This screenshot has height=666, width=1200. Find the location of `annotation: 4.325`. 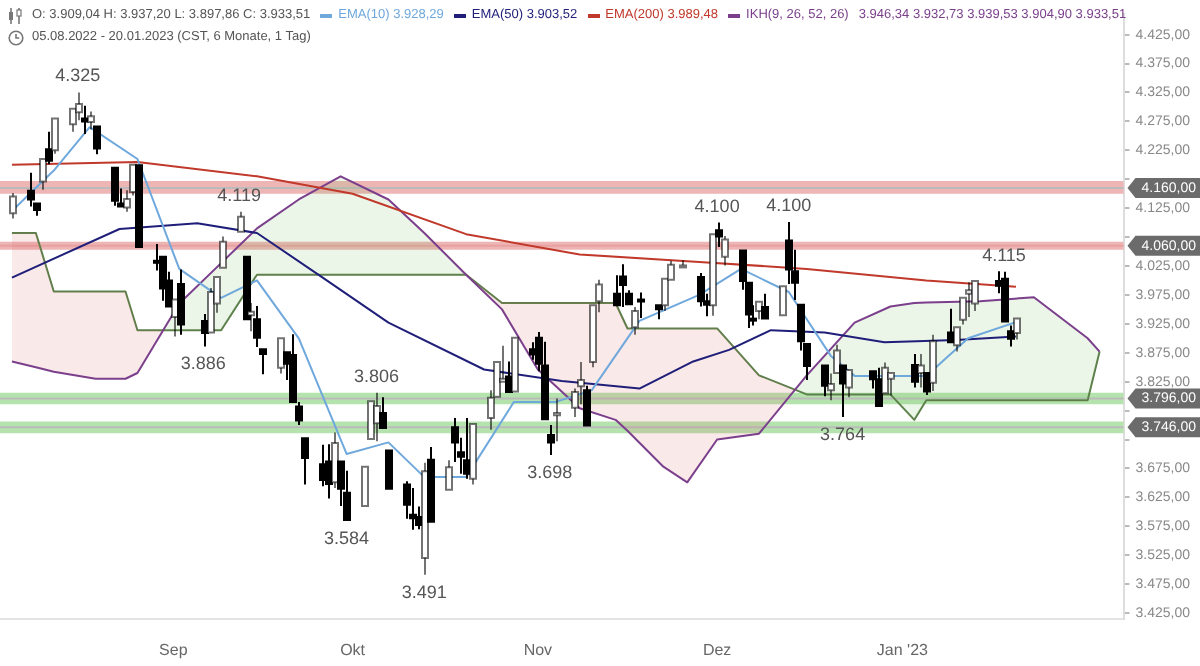

annotation: 4.325 is located at coordinates (78, 75).